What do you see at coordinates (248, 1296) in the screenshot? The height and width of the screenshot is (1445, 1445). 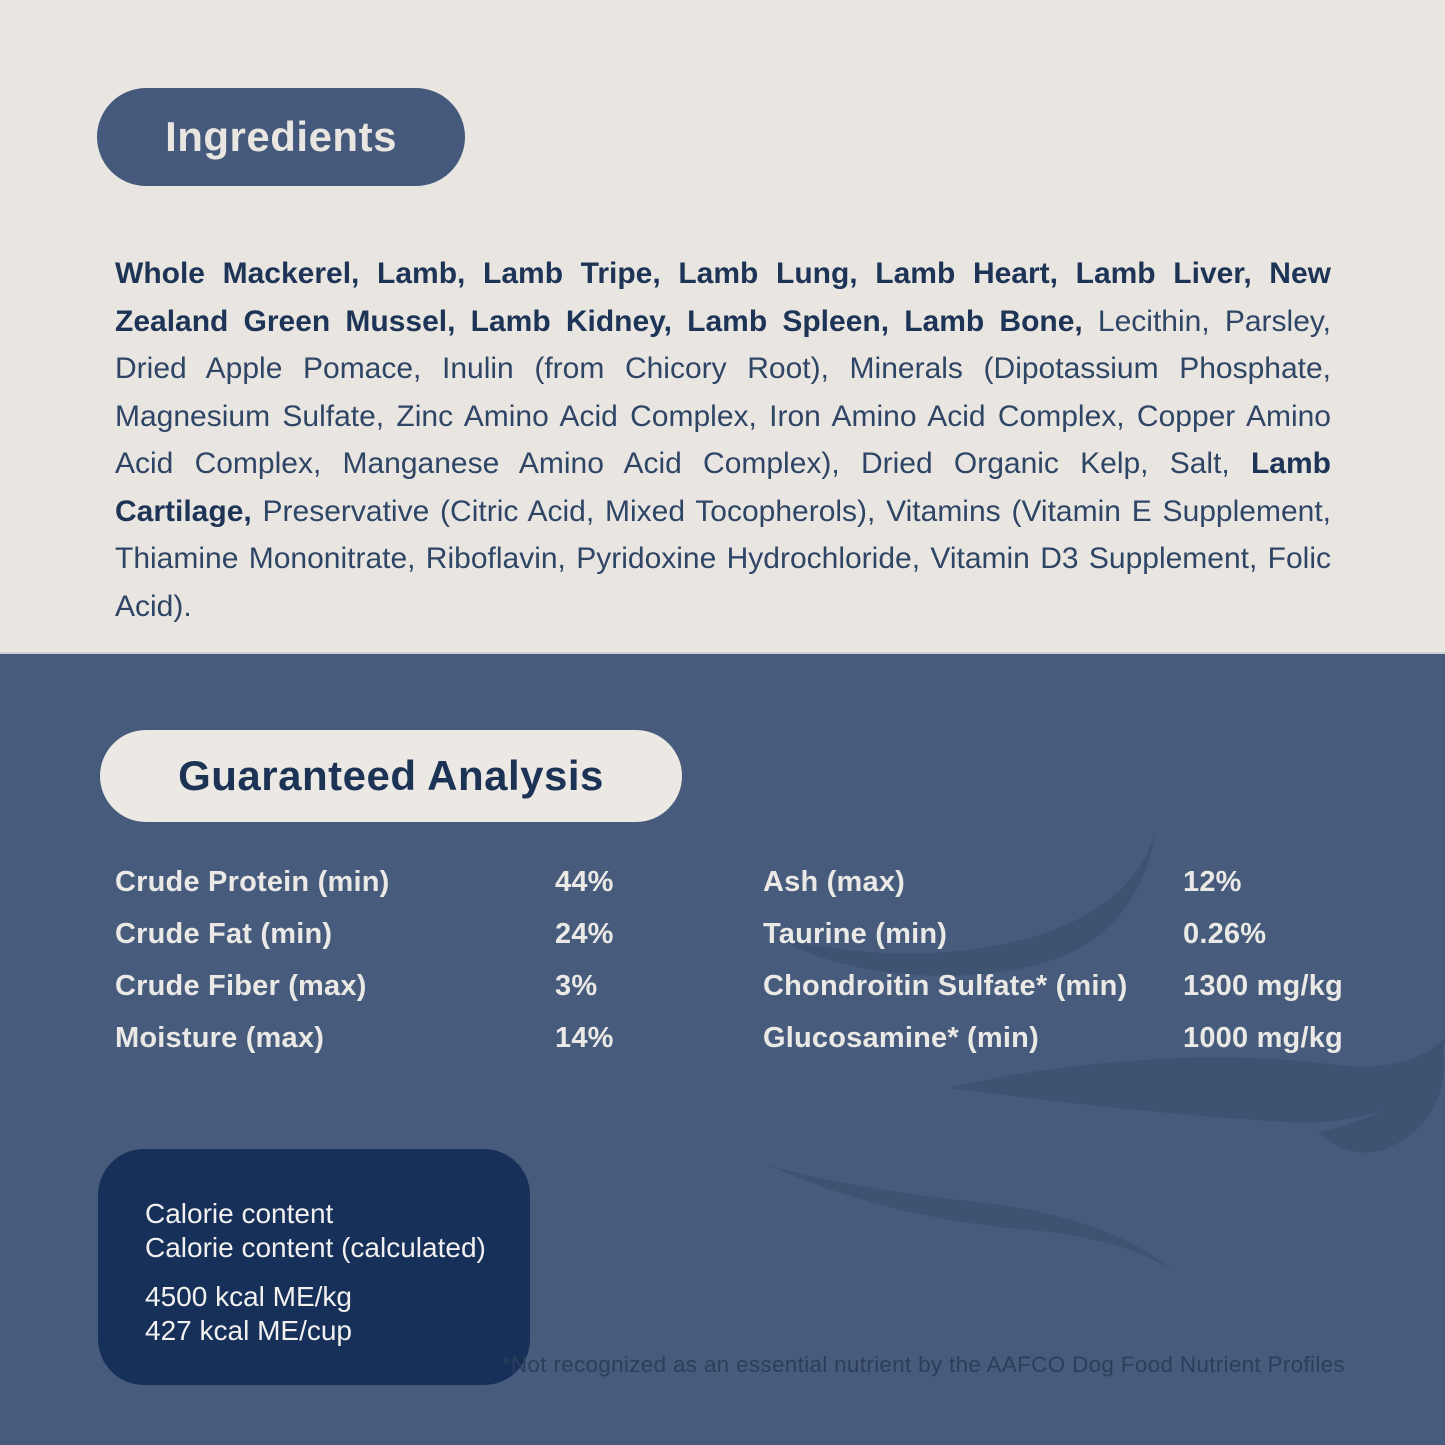 I see `calorie-value-kg: 4500 kcal ME/kg` at bounding box center [248, 1296].